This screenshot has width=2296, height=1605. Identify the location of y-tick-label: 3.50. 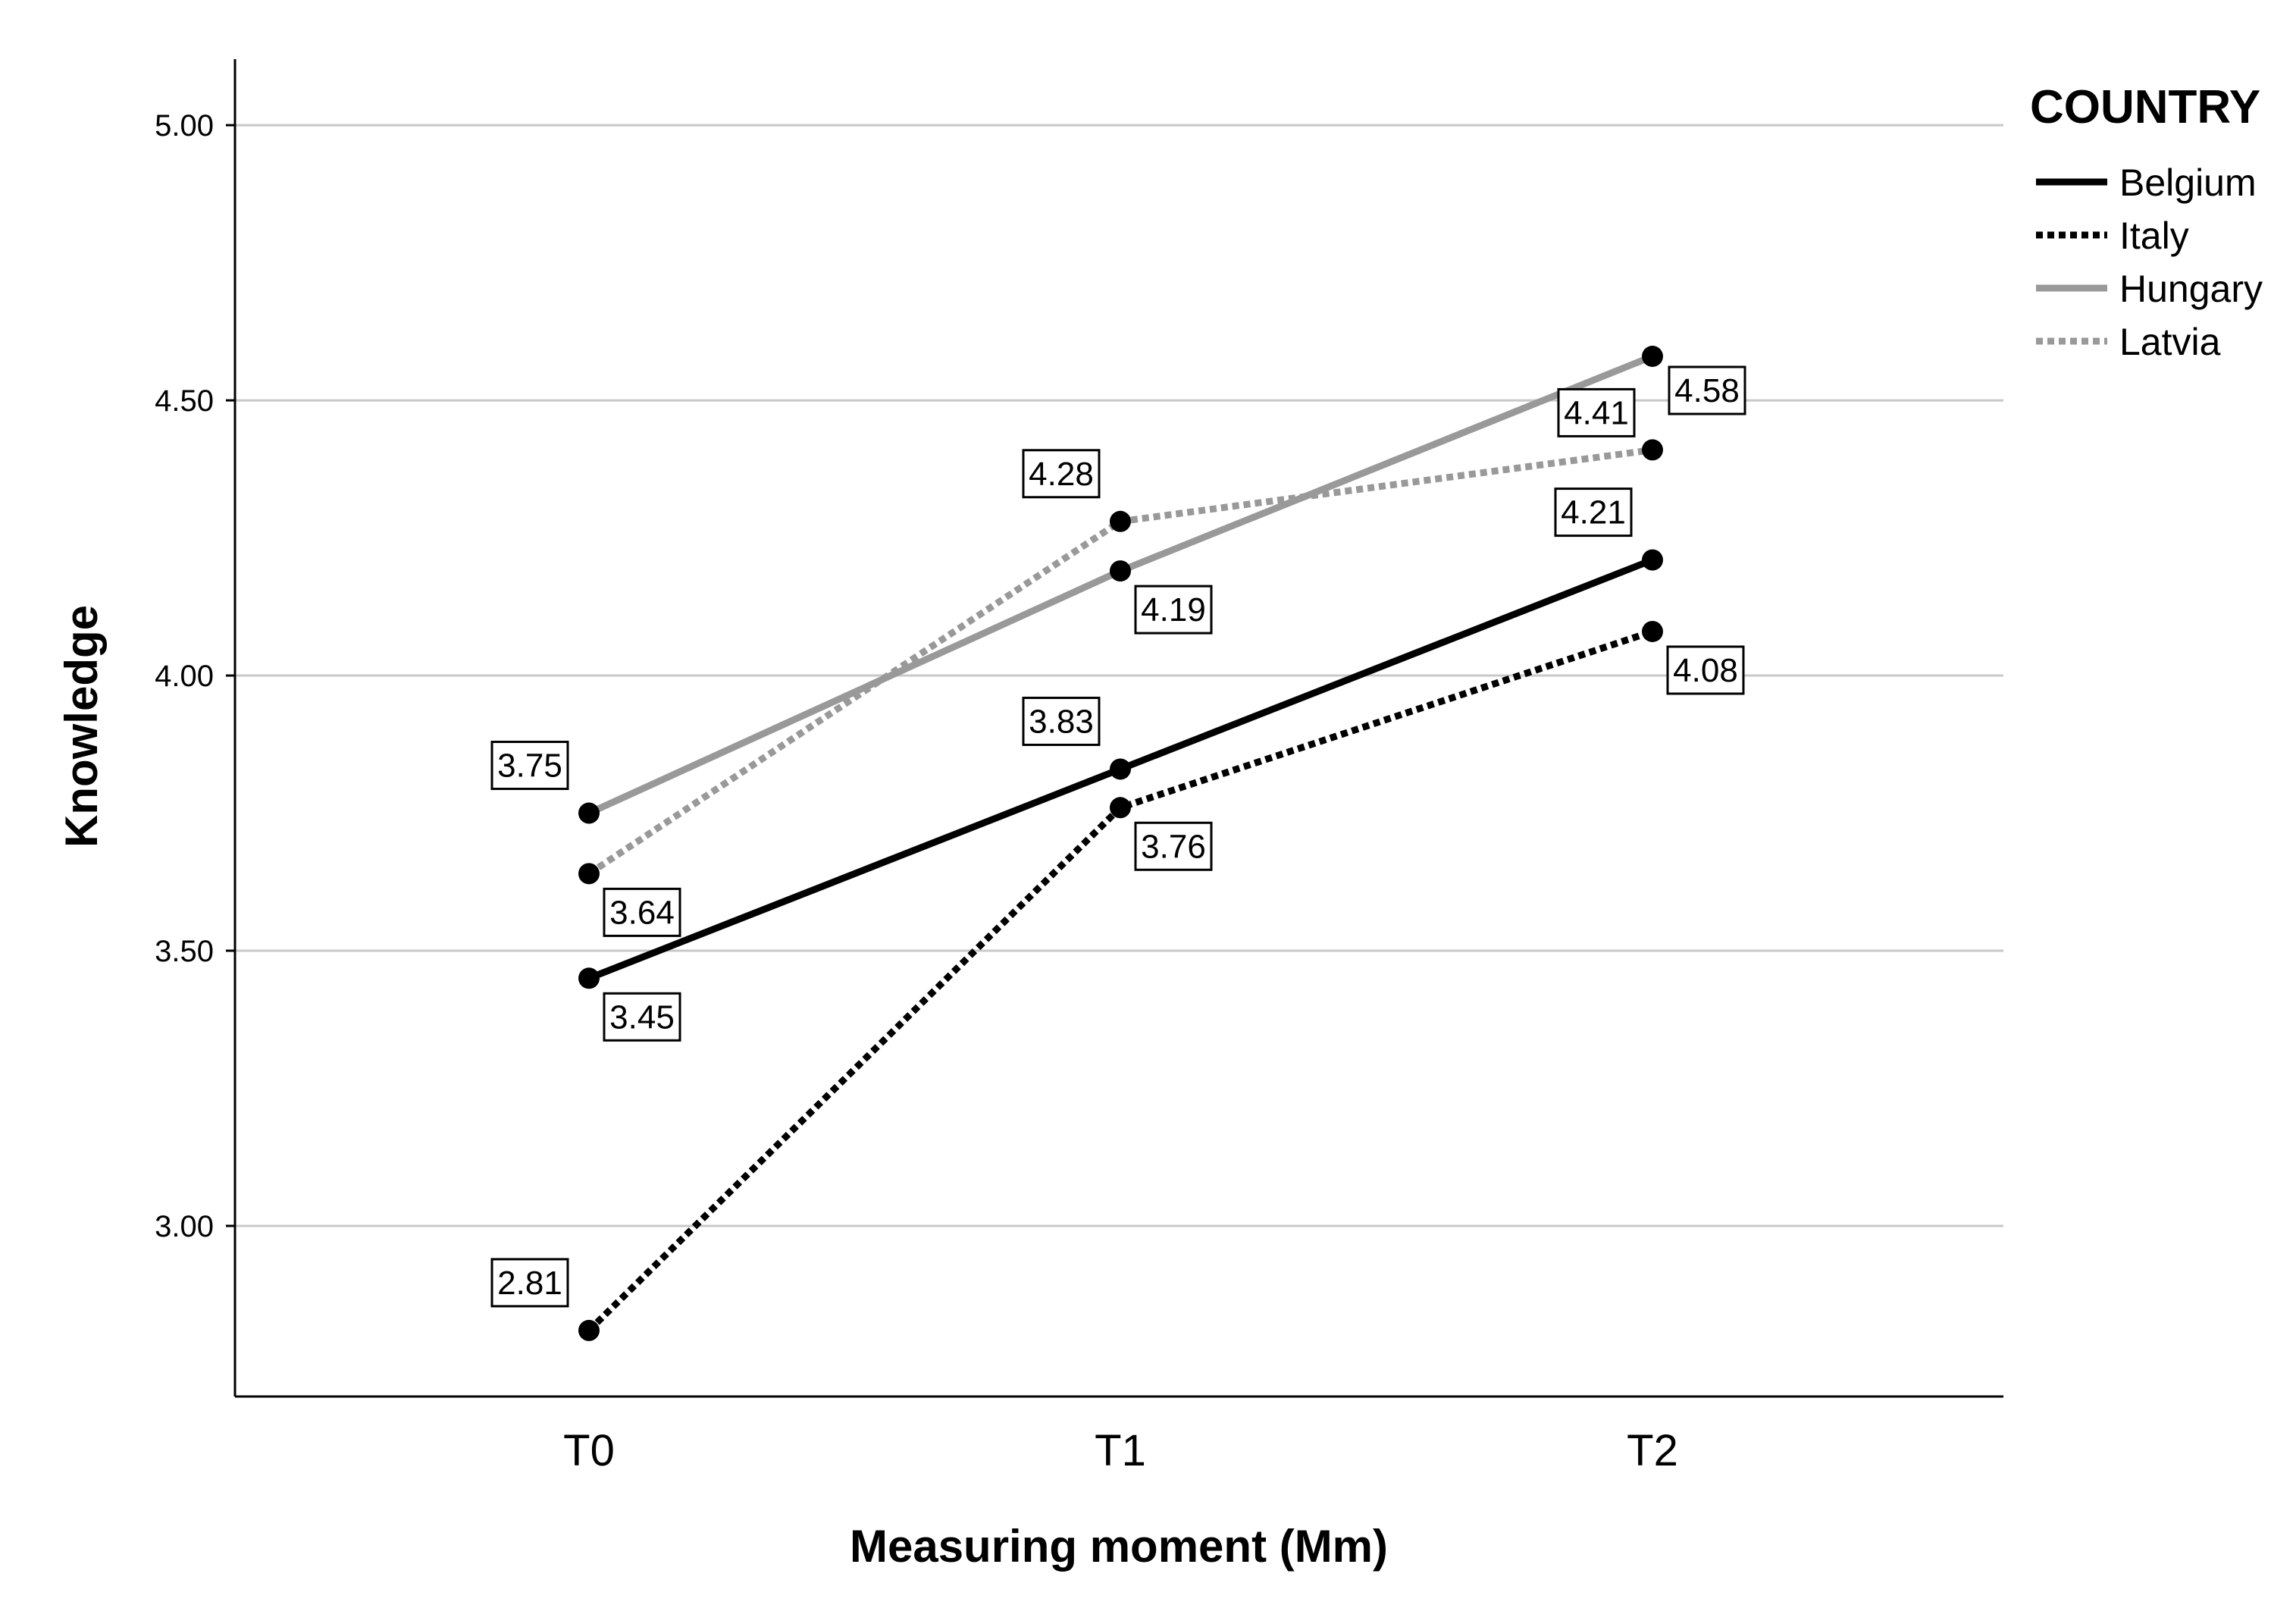
(184, 951).